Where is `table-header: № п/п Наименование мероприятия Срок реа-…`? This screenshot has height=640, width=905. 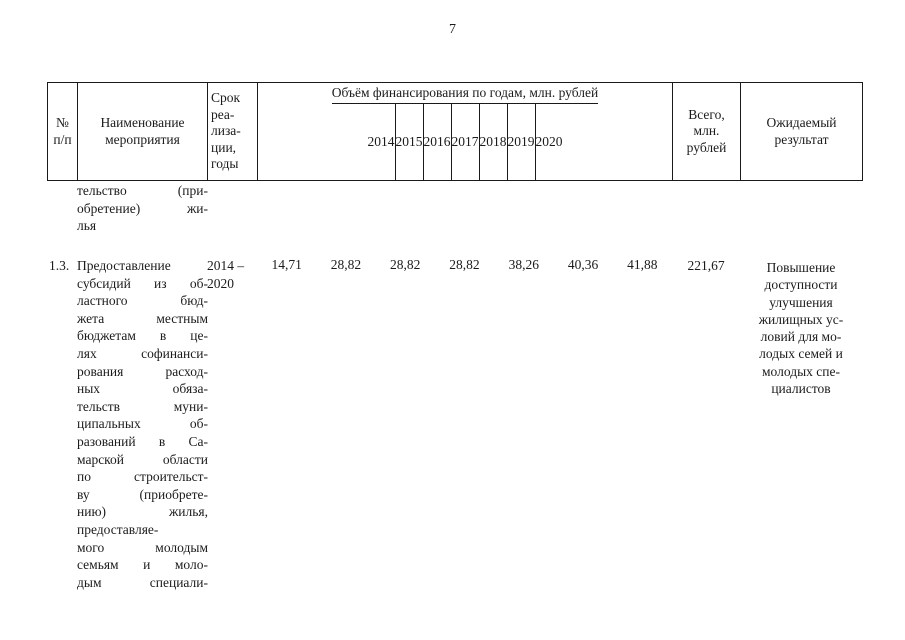 table-header: № п/п Наименование мероприятия Срок реа-… is located at coordinates (455, 131).